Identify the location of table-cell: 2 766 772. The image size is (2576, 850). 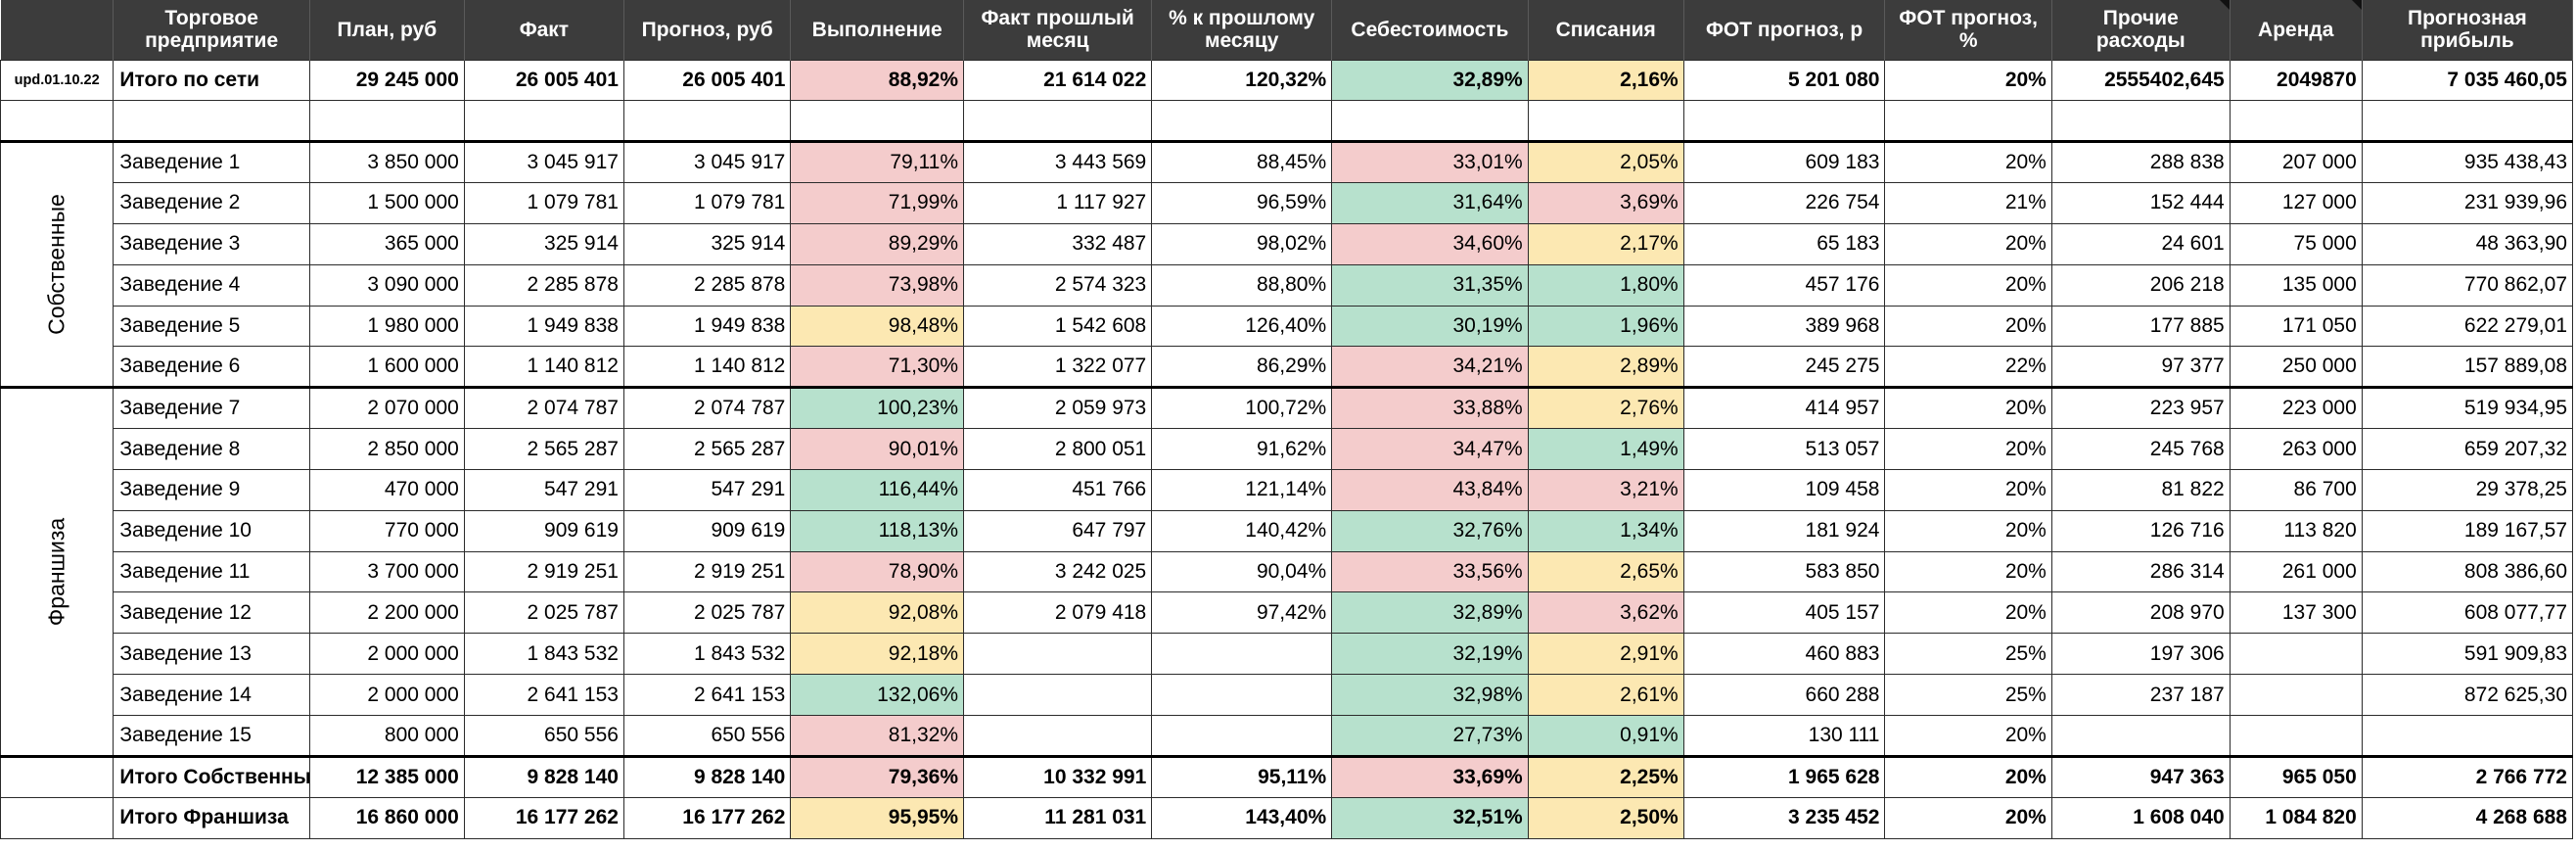
(2468, 776).